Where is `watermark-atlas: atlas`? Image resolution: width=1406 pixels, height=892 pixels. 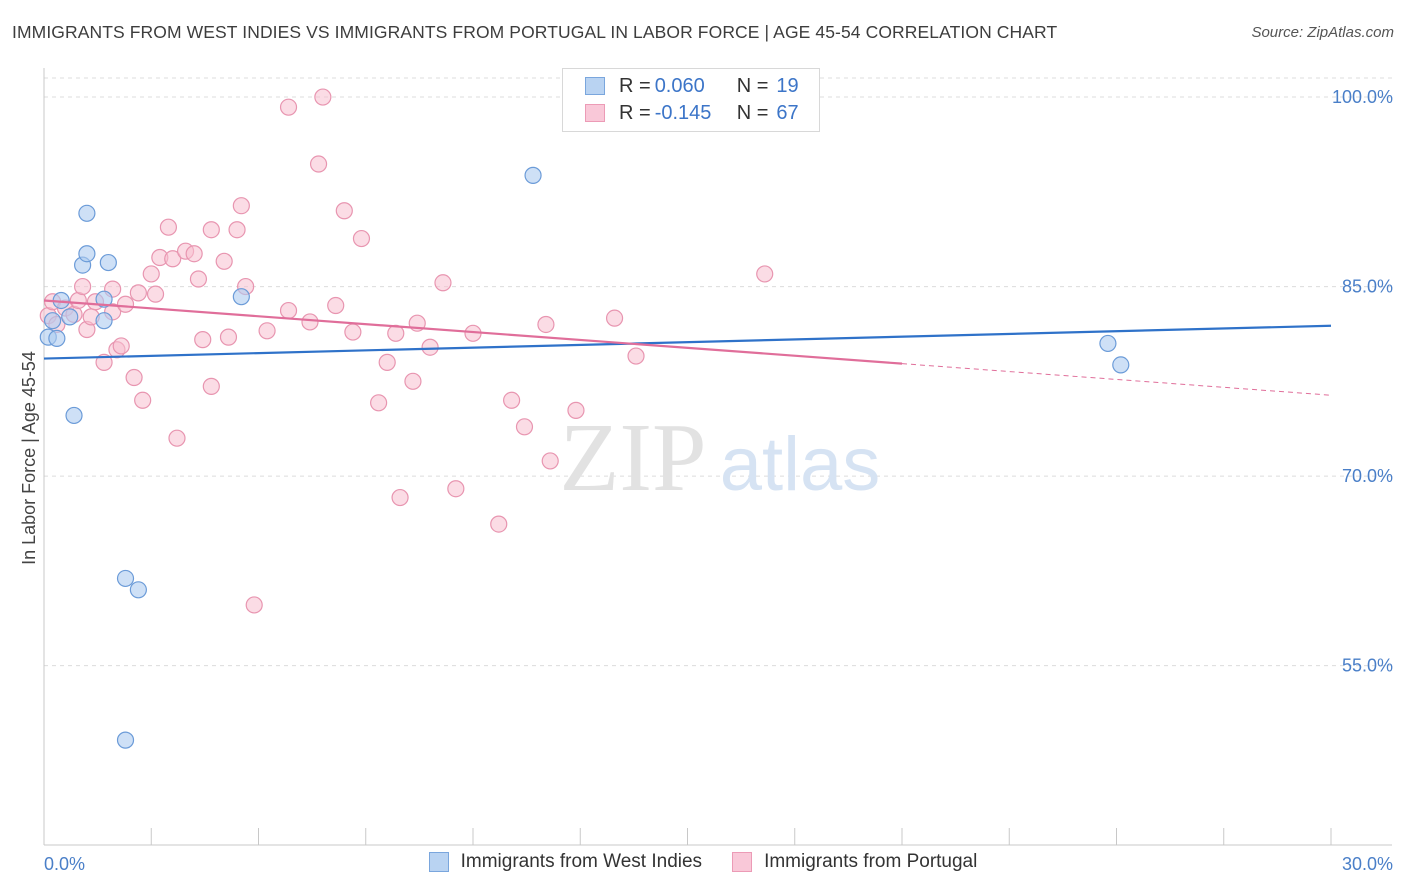
watermark-atlas: atlas is located at coordinates (800, 464).